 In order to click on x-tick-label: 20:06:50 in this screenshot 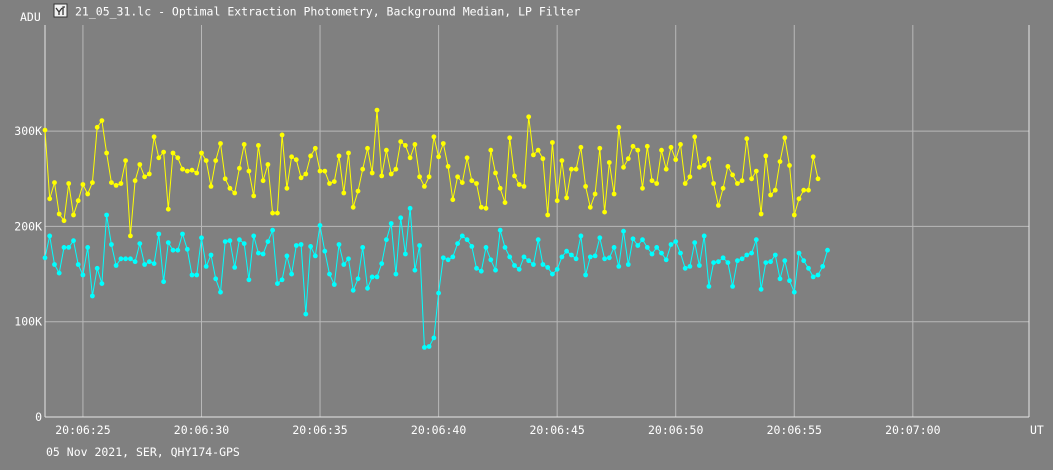, I will do `click(675, 430)`.